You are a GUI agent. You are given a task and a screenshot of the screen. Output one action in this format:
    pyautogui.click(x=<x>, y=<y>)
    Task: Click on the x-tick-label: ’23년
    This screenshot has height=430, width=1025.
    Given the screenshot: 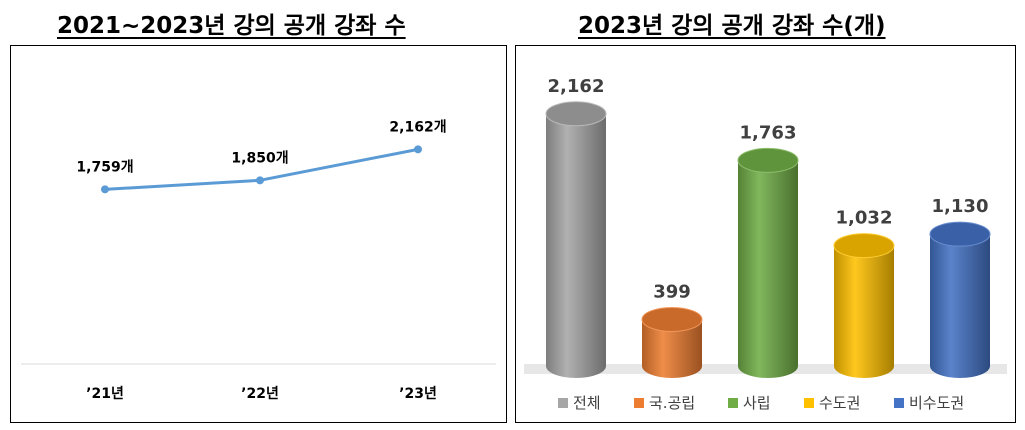 What is the action you would take?
    pyautogui.click(x=418, y=394)
    